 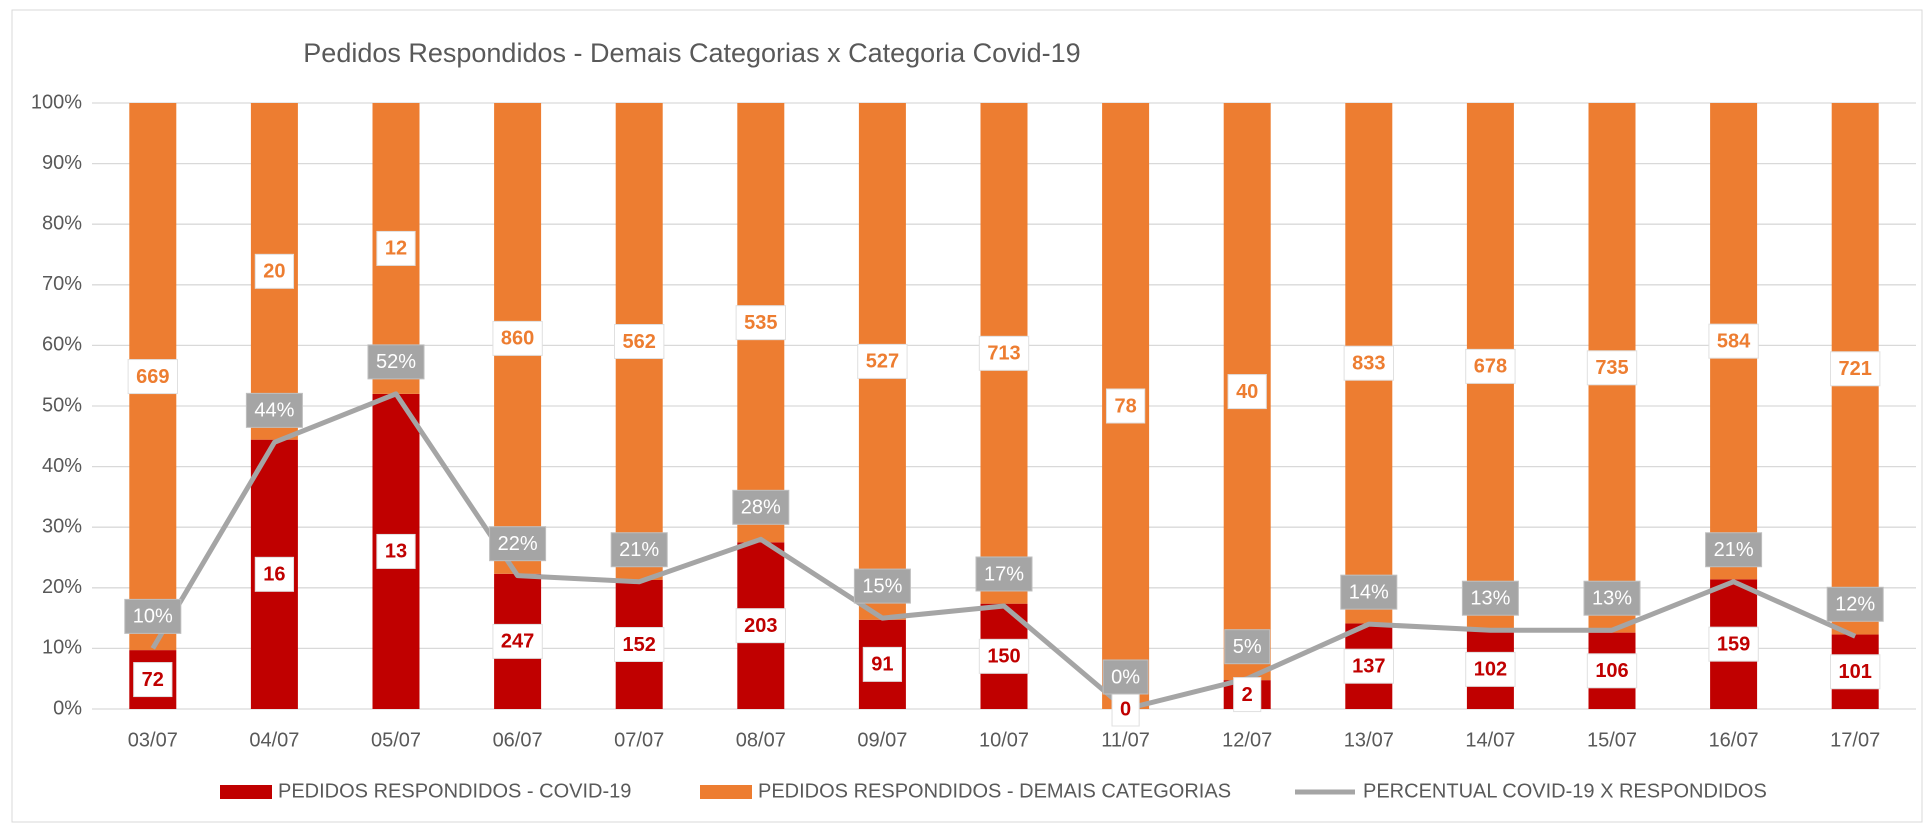 I want to click on data-label: 13%, so click(x=1612, y=598).